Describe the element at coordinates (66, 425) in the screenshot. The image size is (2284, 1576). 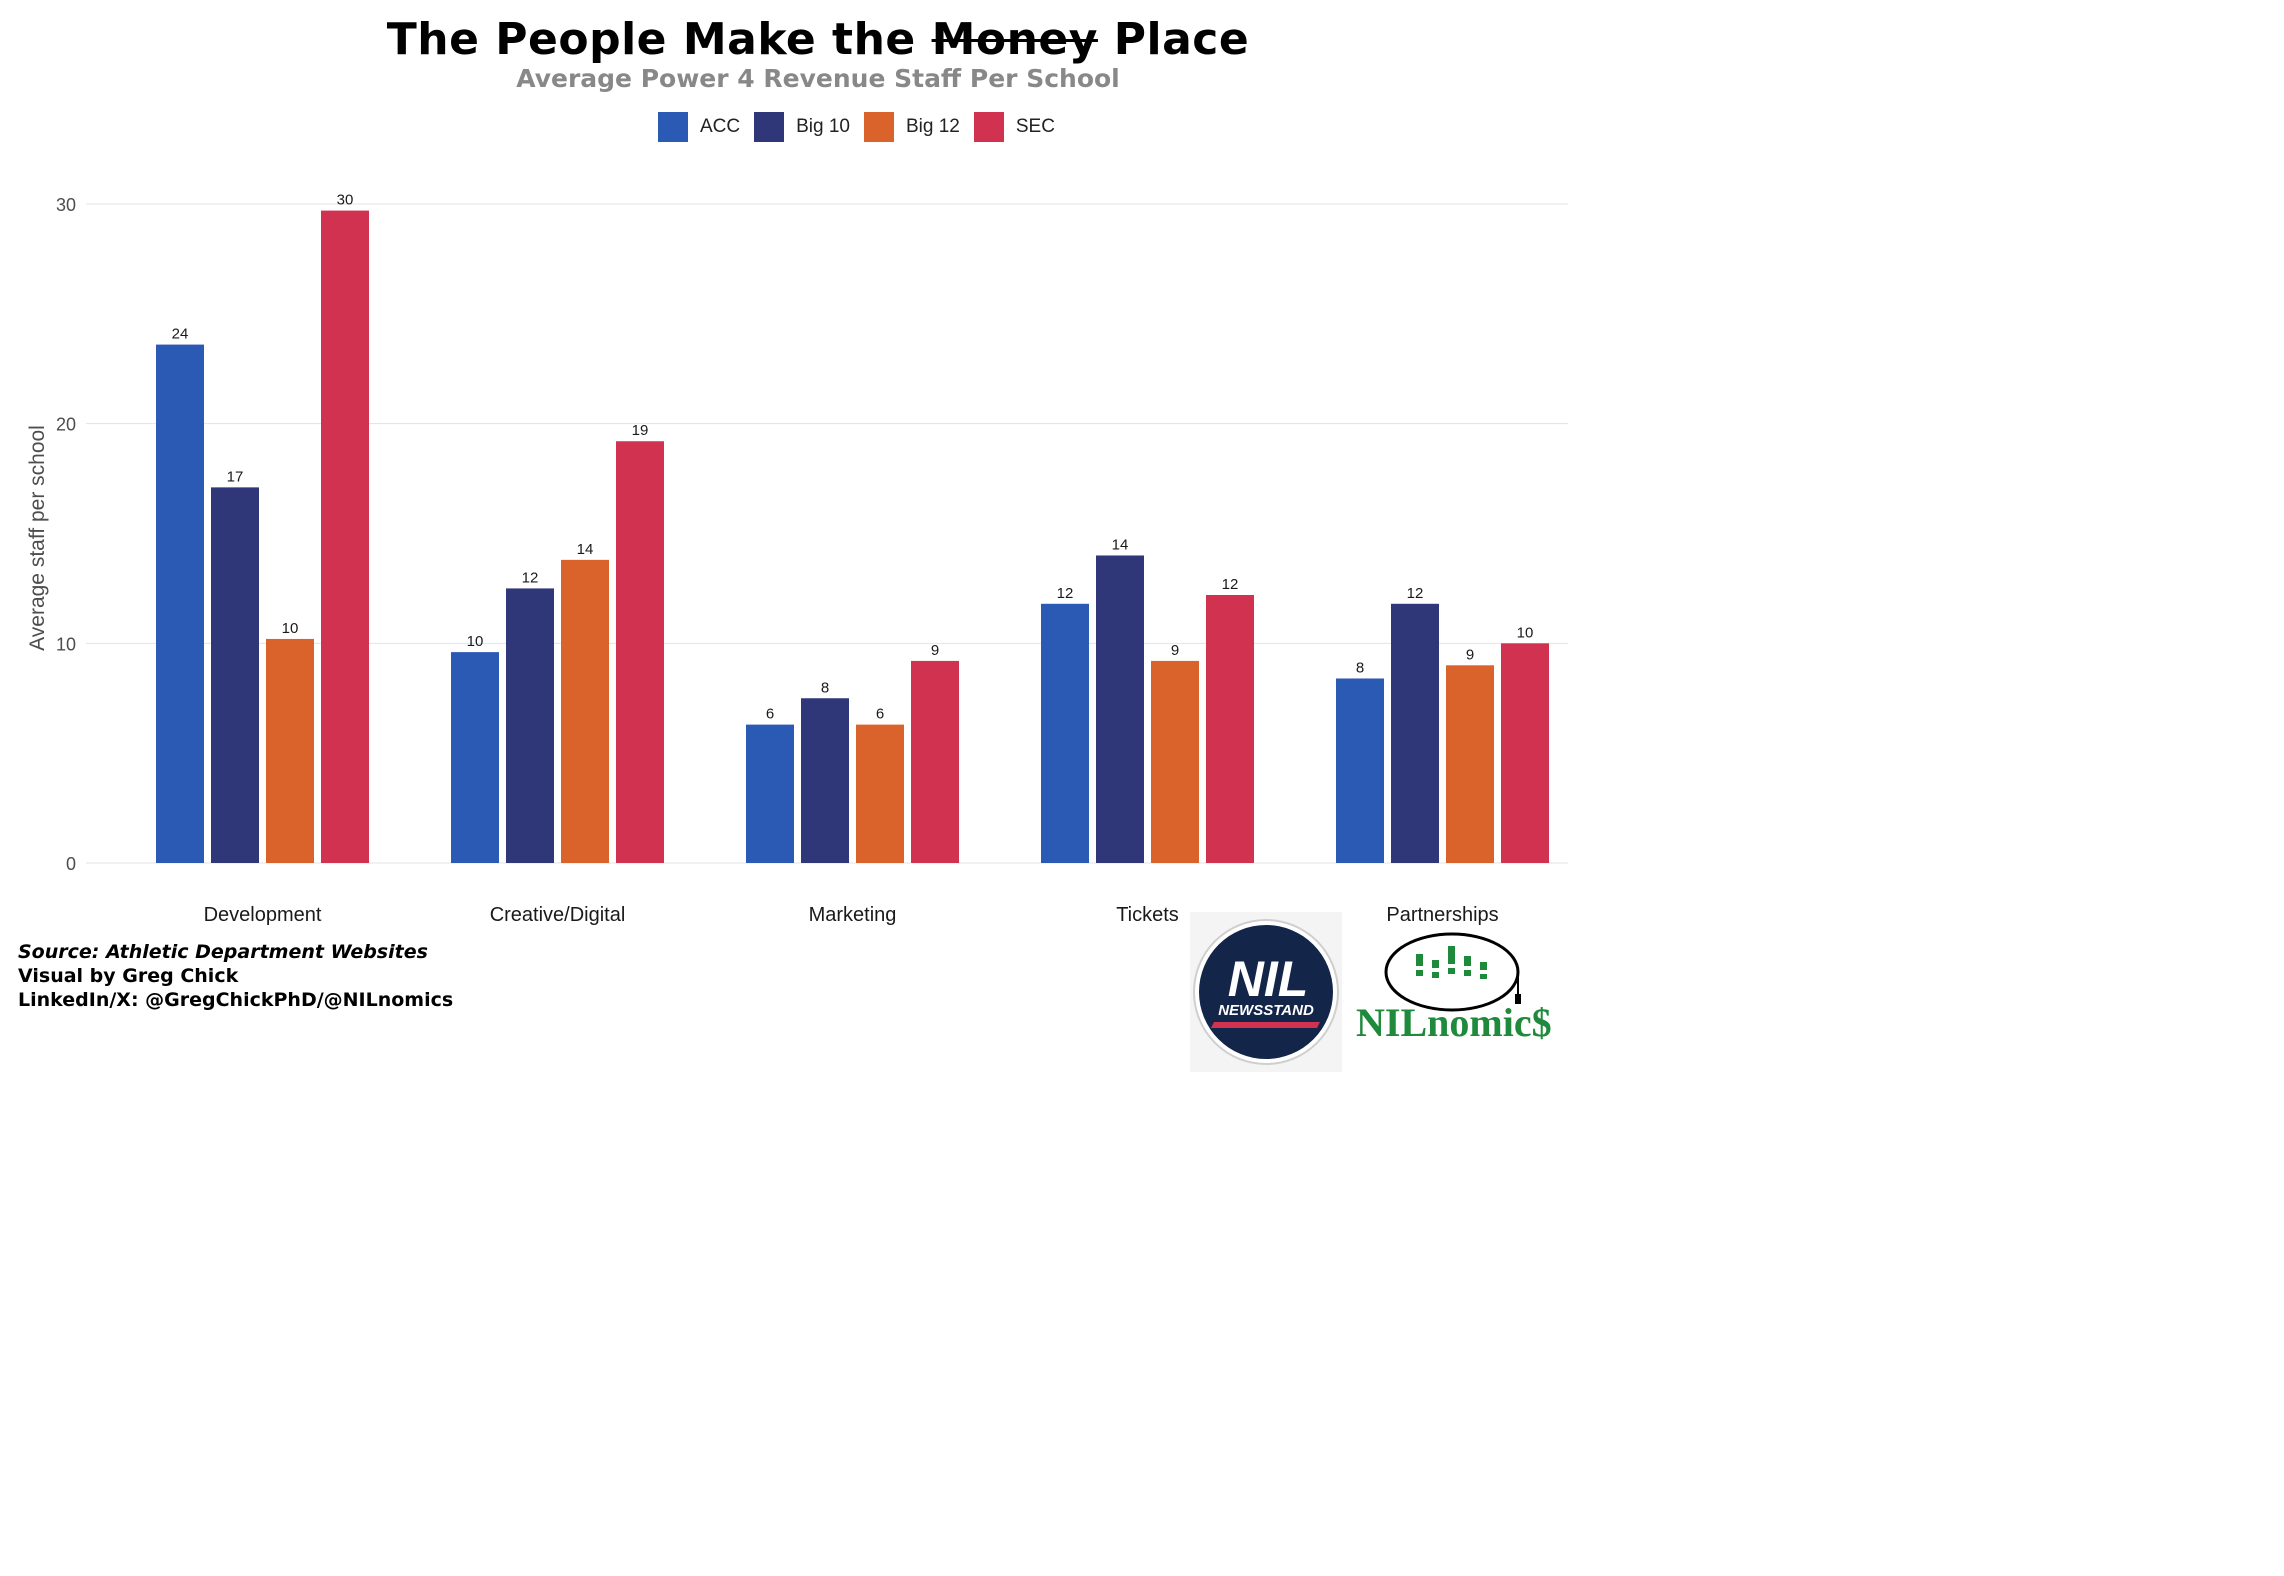
I see `y-tick-label-20: 20` at that location.